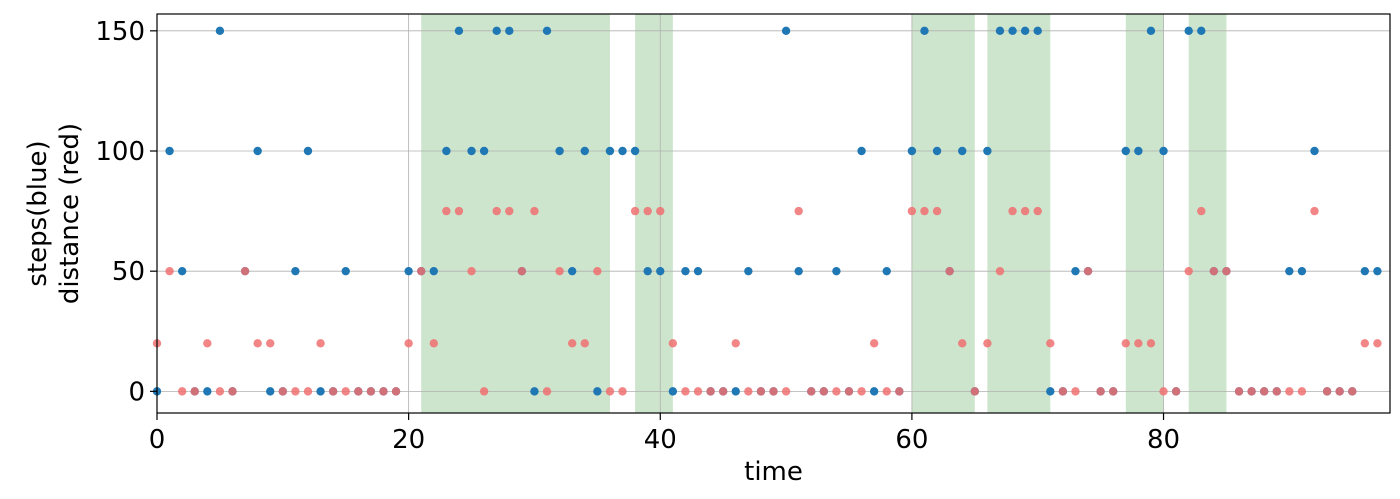 The height and width of the screenshot is (499, 1400). I want to click on x-axis-title: time, so click(773, 472).